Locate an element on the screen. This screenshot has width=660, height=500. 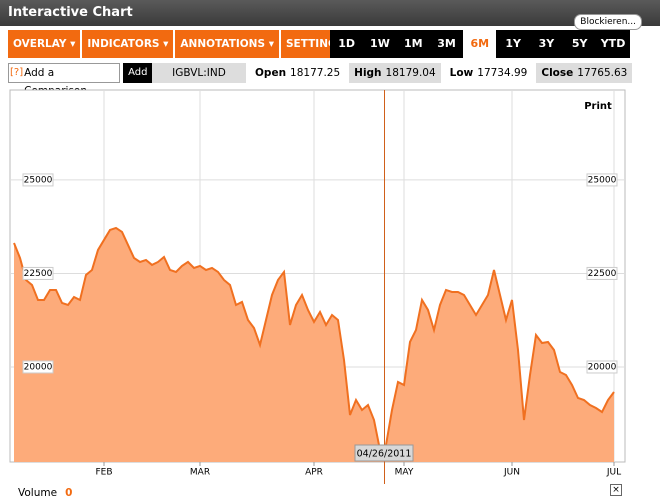
range-button: 1M is located at coordinates (413, 43).